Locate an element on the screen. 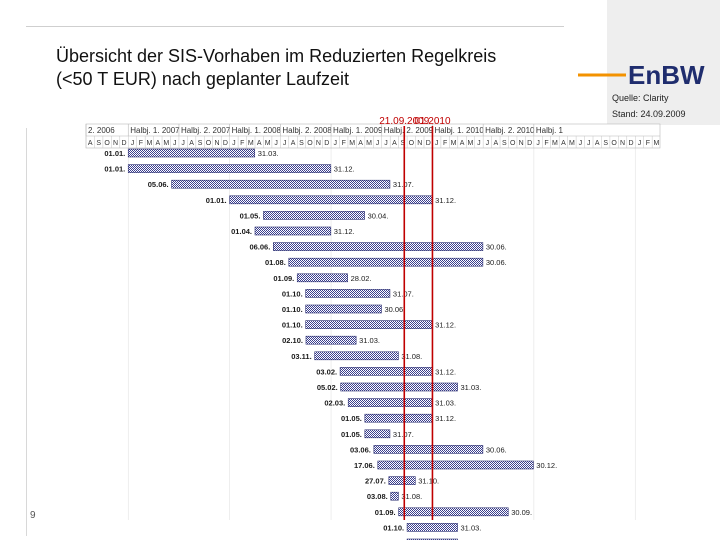 This screenshot has width=720, height=540. date-marker-label: 21.09.2009 is located at coordinates (404, 121).